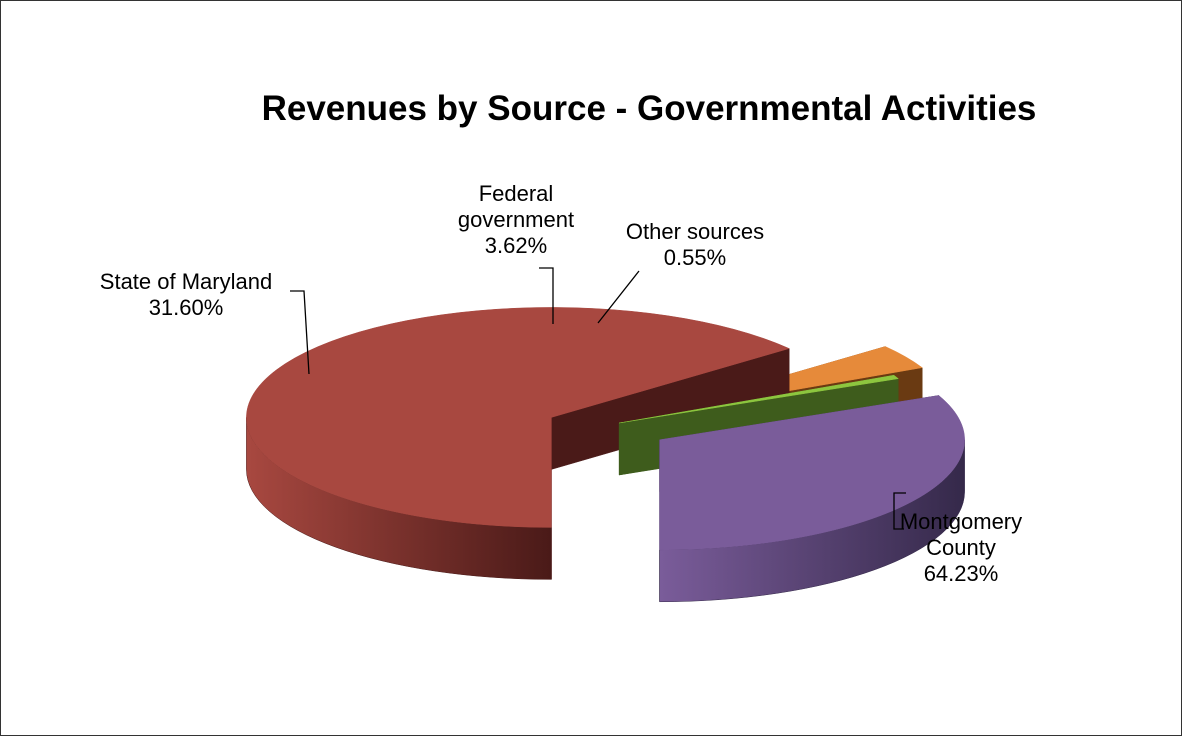  Describe the element at coordinates (186, 281) in the screenshot. I see `slice-label-line: State of Maryland` at that location.